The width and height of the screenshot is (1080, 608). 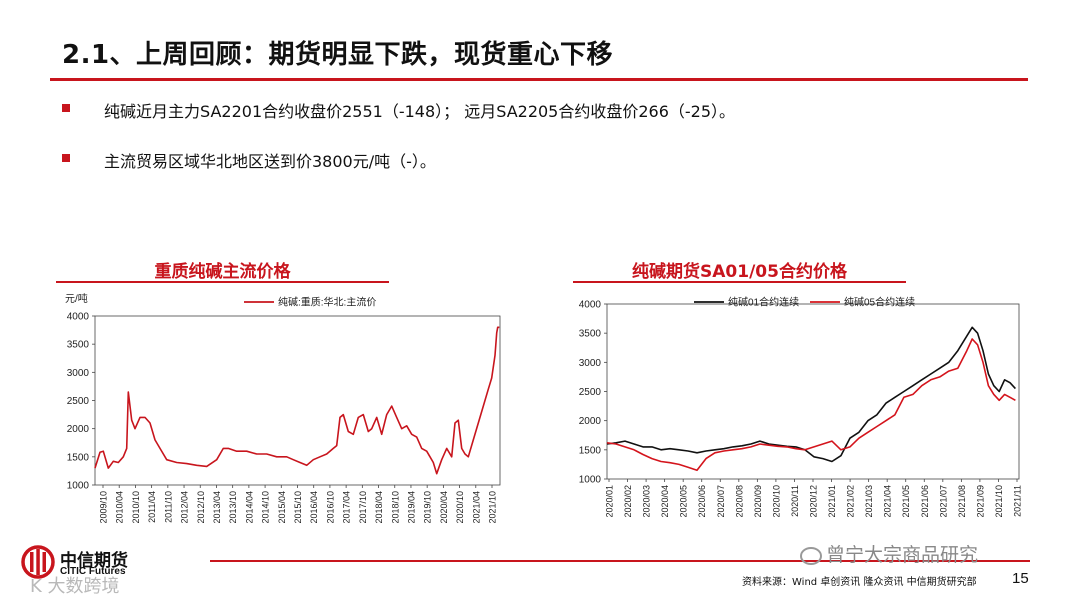 I want to click on unit-label: 元/吨, so click(x=76, y=298).